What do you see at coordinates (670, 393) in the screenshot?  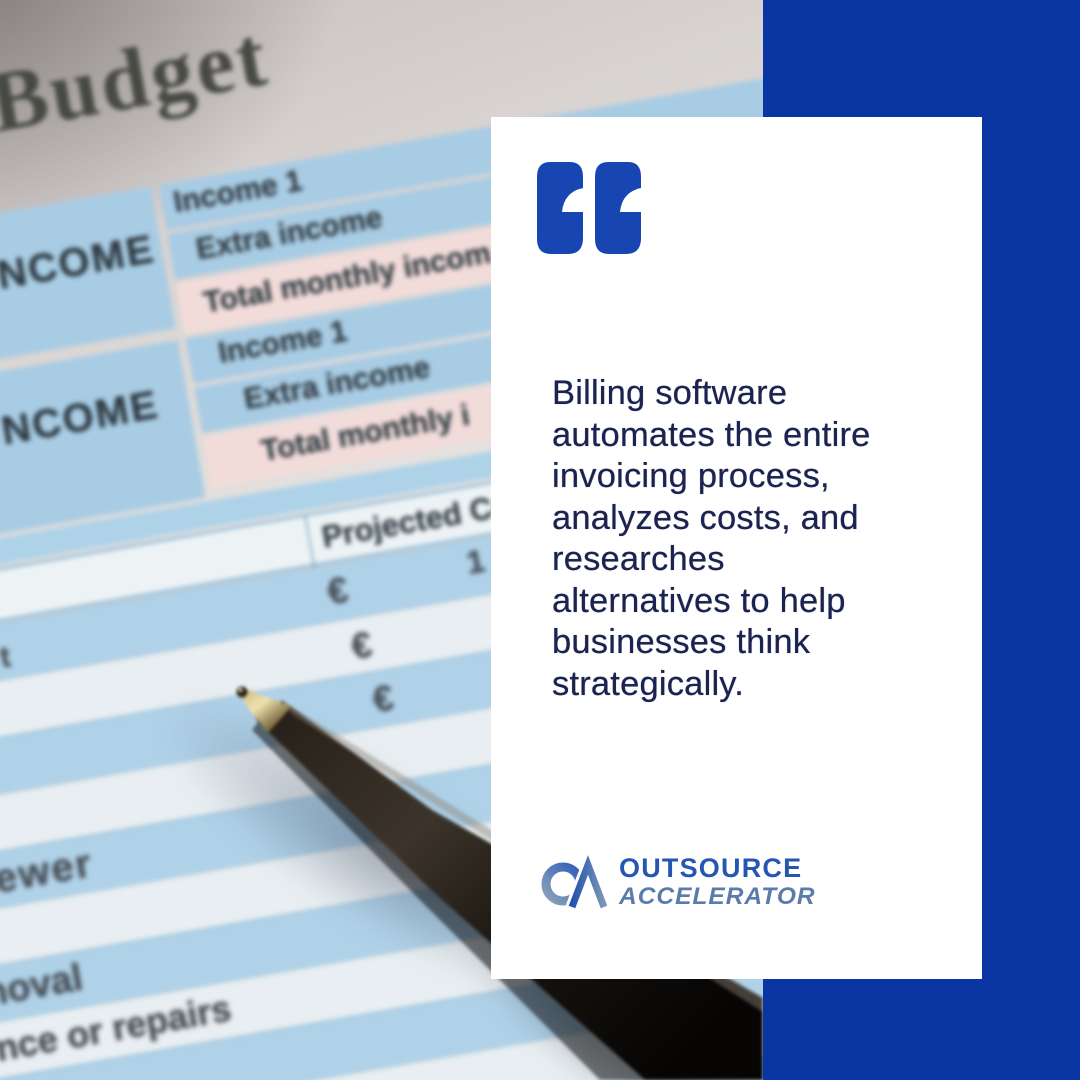 I see `quote-line: Billing software` at bounding box center [670, 393].